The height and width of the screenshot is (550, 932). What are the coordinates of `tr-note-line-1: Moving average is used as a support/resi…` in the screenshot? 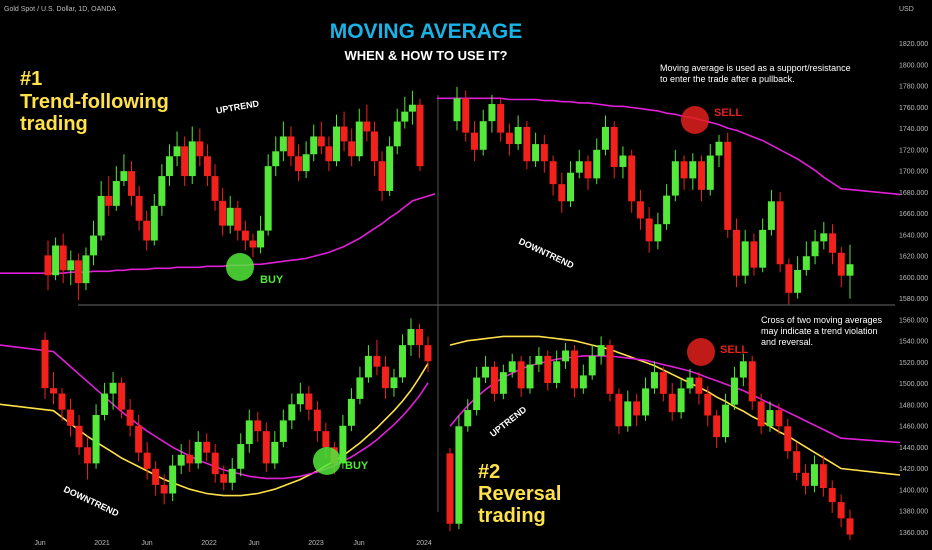 It's located at (755, 68).